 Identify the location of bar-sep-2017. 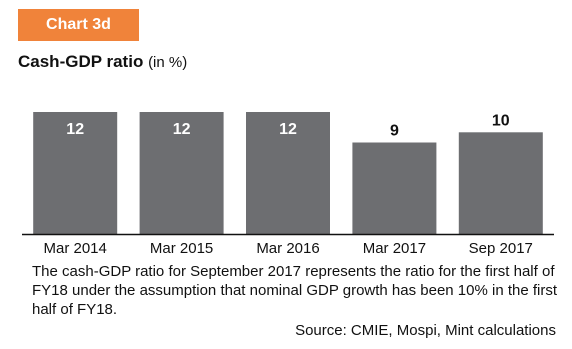
(500, 183).